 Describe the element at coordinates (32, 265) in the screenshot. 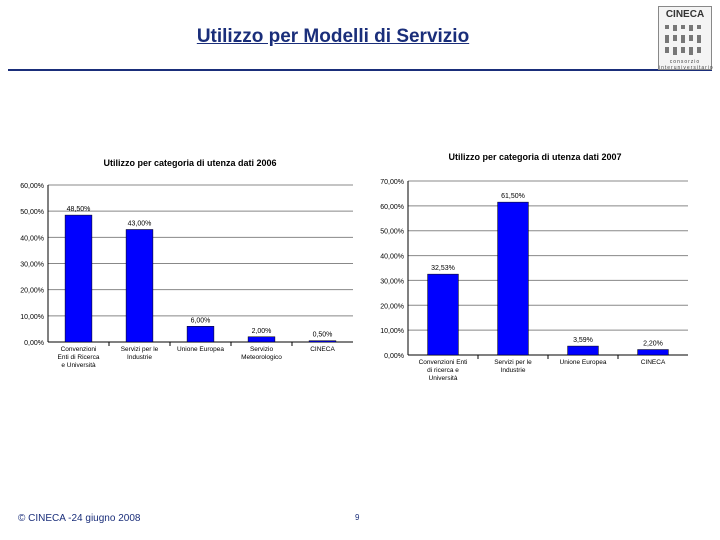

I see `chart-2006-ytick-label: 30,00%` at that location.